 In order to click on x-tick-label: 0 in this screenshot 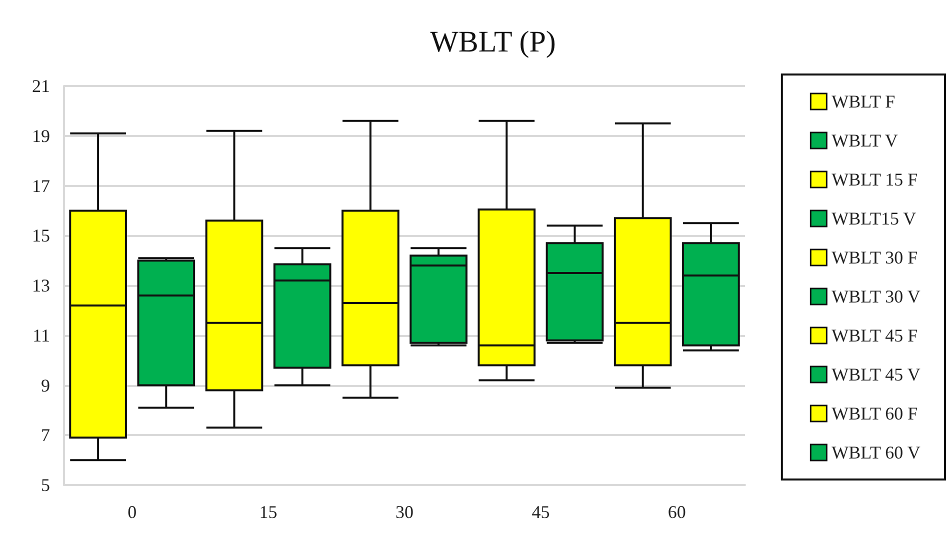, I will do `click(132, 512)`.